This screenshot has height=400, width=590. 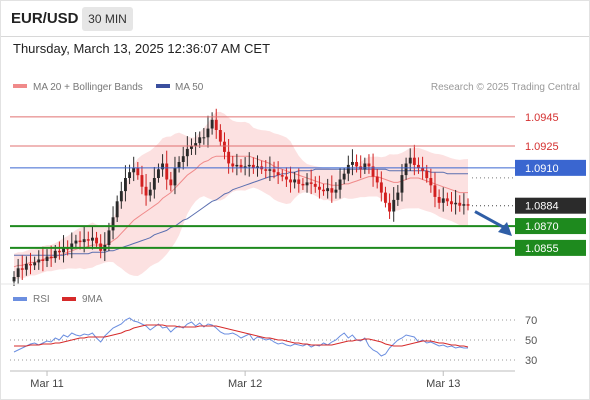 I want to click on rsi-line, so click(x=240, y=337).